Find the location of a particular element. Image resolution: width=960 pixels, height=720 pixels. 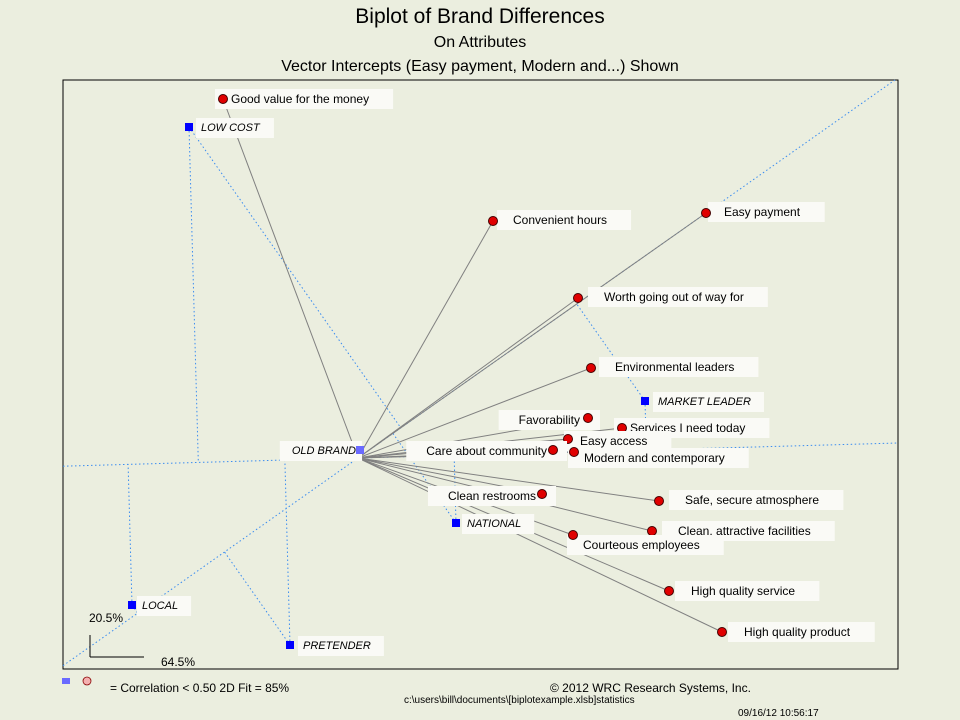

legend: = Correlation < 0.50 2D Fit = 85% is located at coordinates (175, 685).